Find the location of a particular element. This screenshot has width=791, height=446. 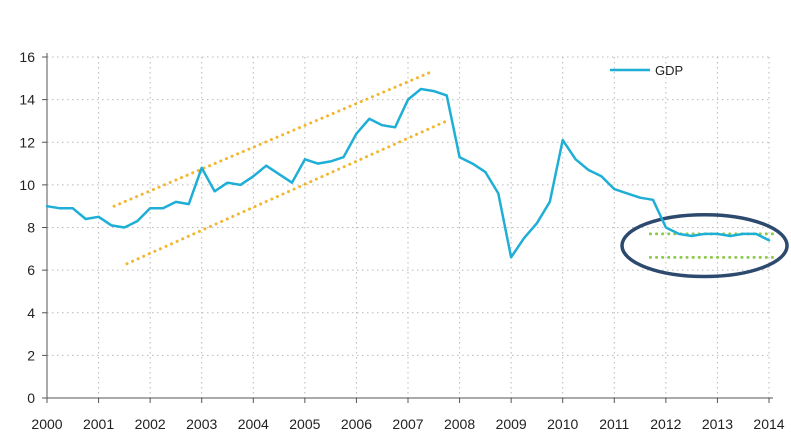

x-tick-label: 2003 is located at coordinates (201, 424).